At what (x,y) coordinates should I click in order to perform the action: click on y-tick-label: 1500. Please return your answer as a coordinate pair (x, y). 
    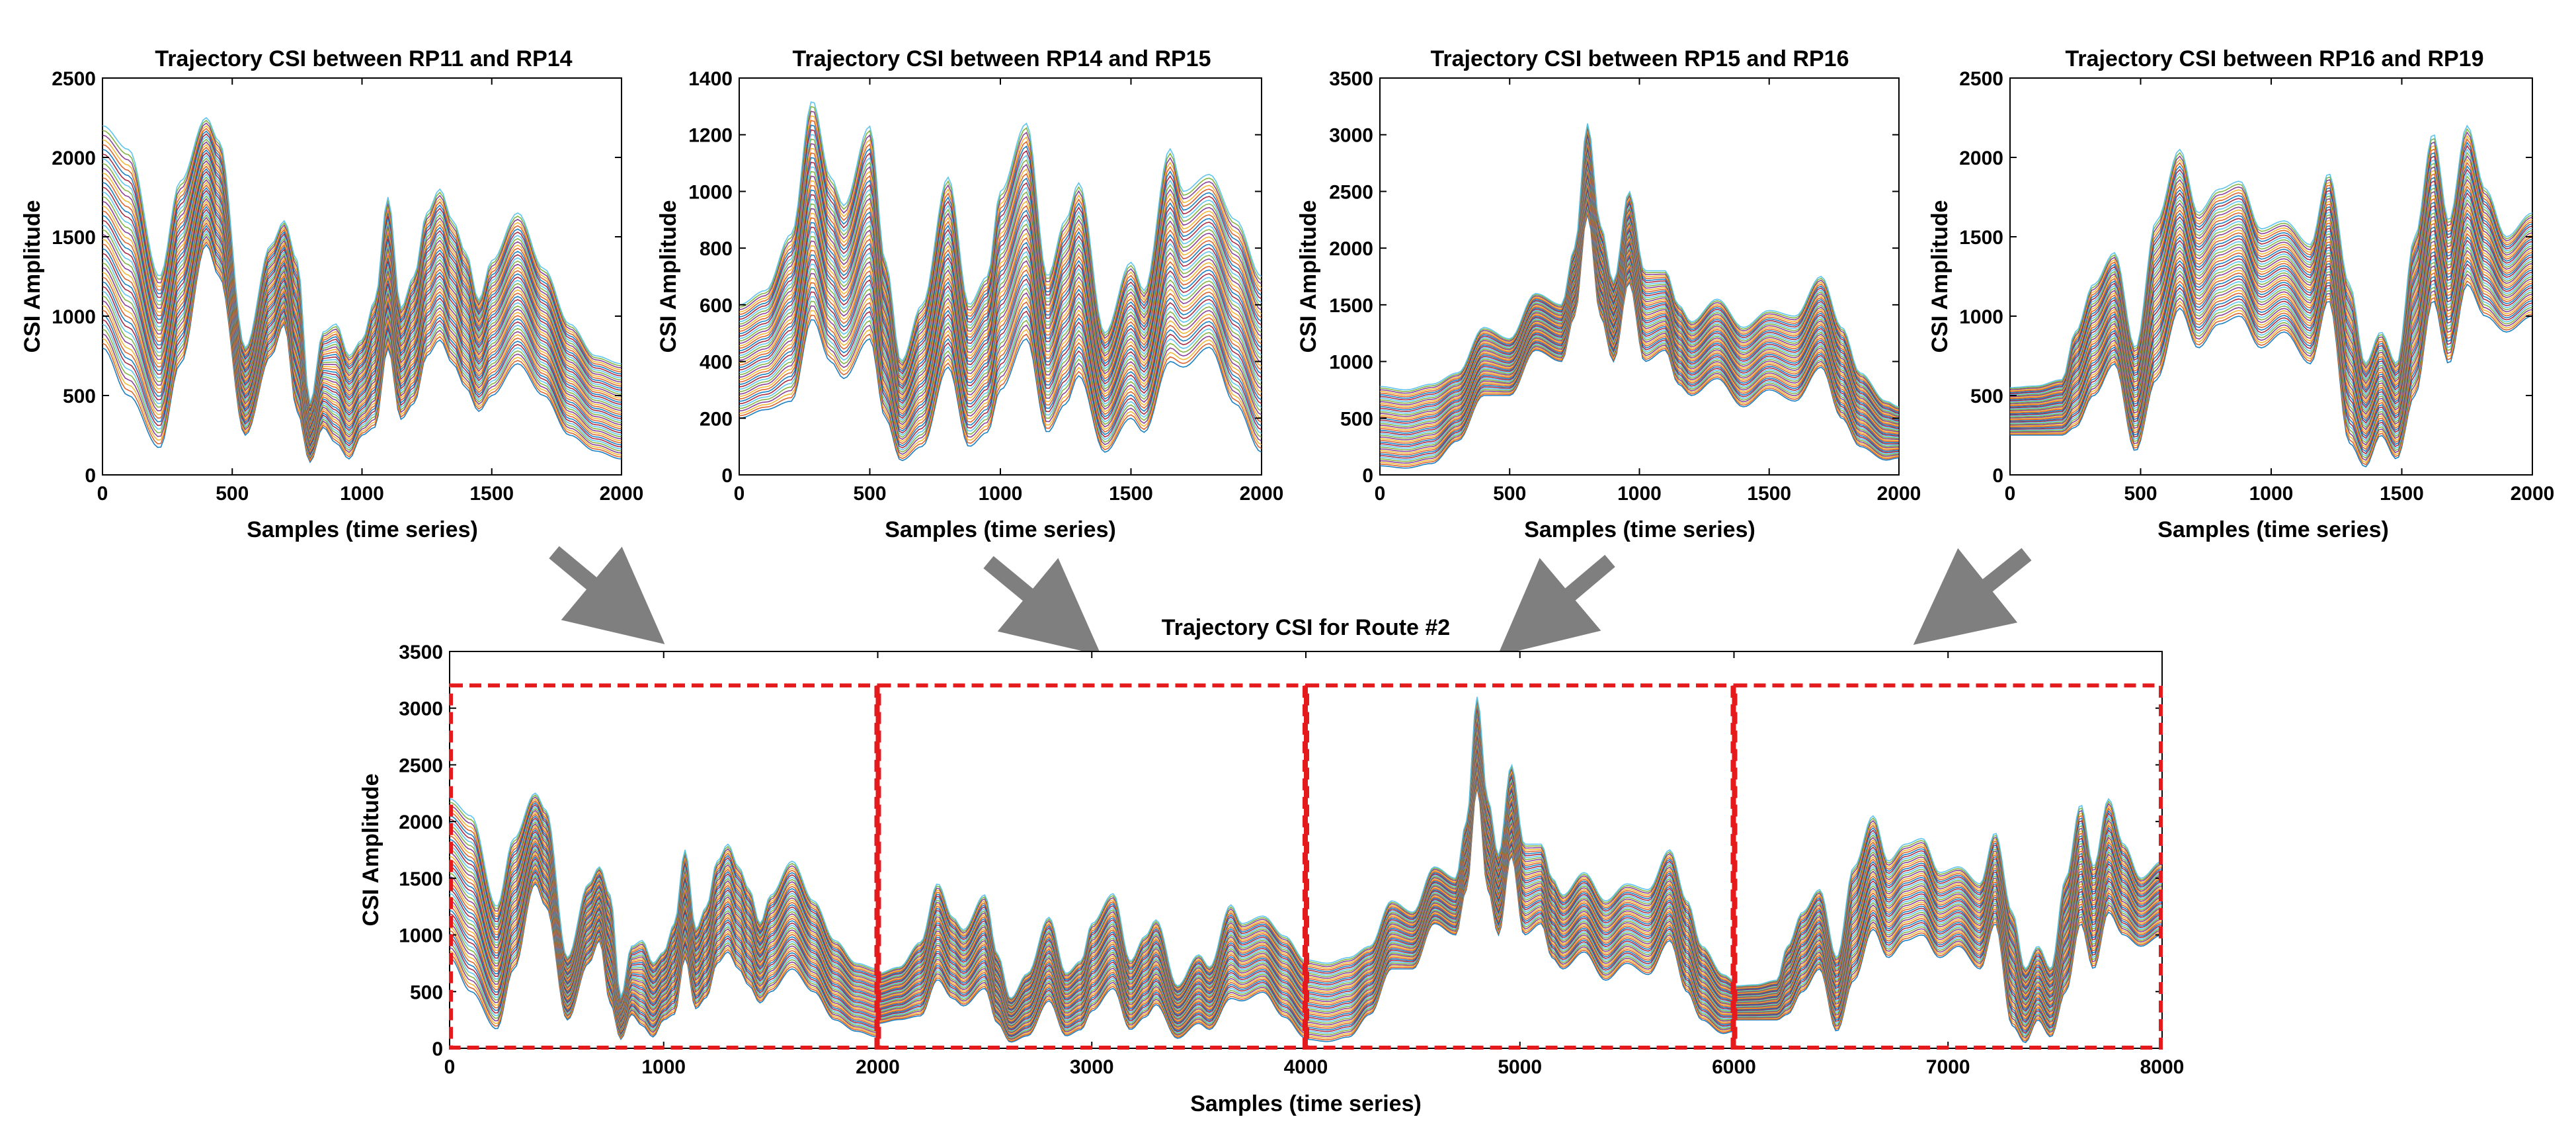
    Looking at the image, I should click on (1981, 238).